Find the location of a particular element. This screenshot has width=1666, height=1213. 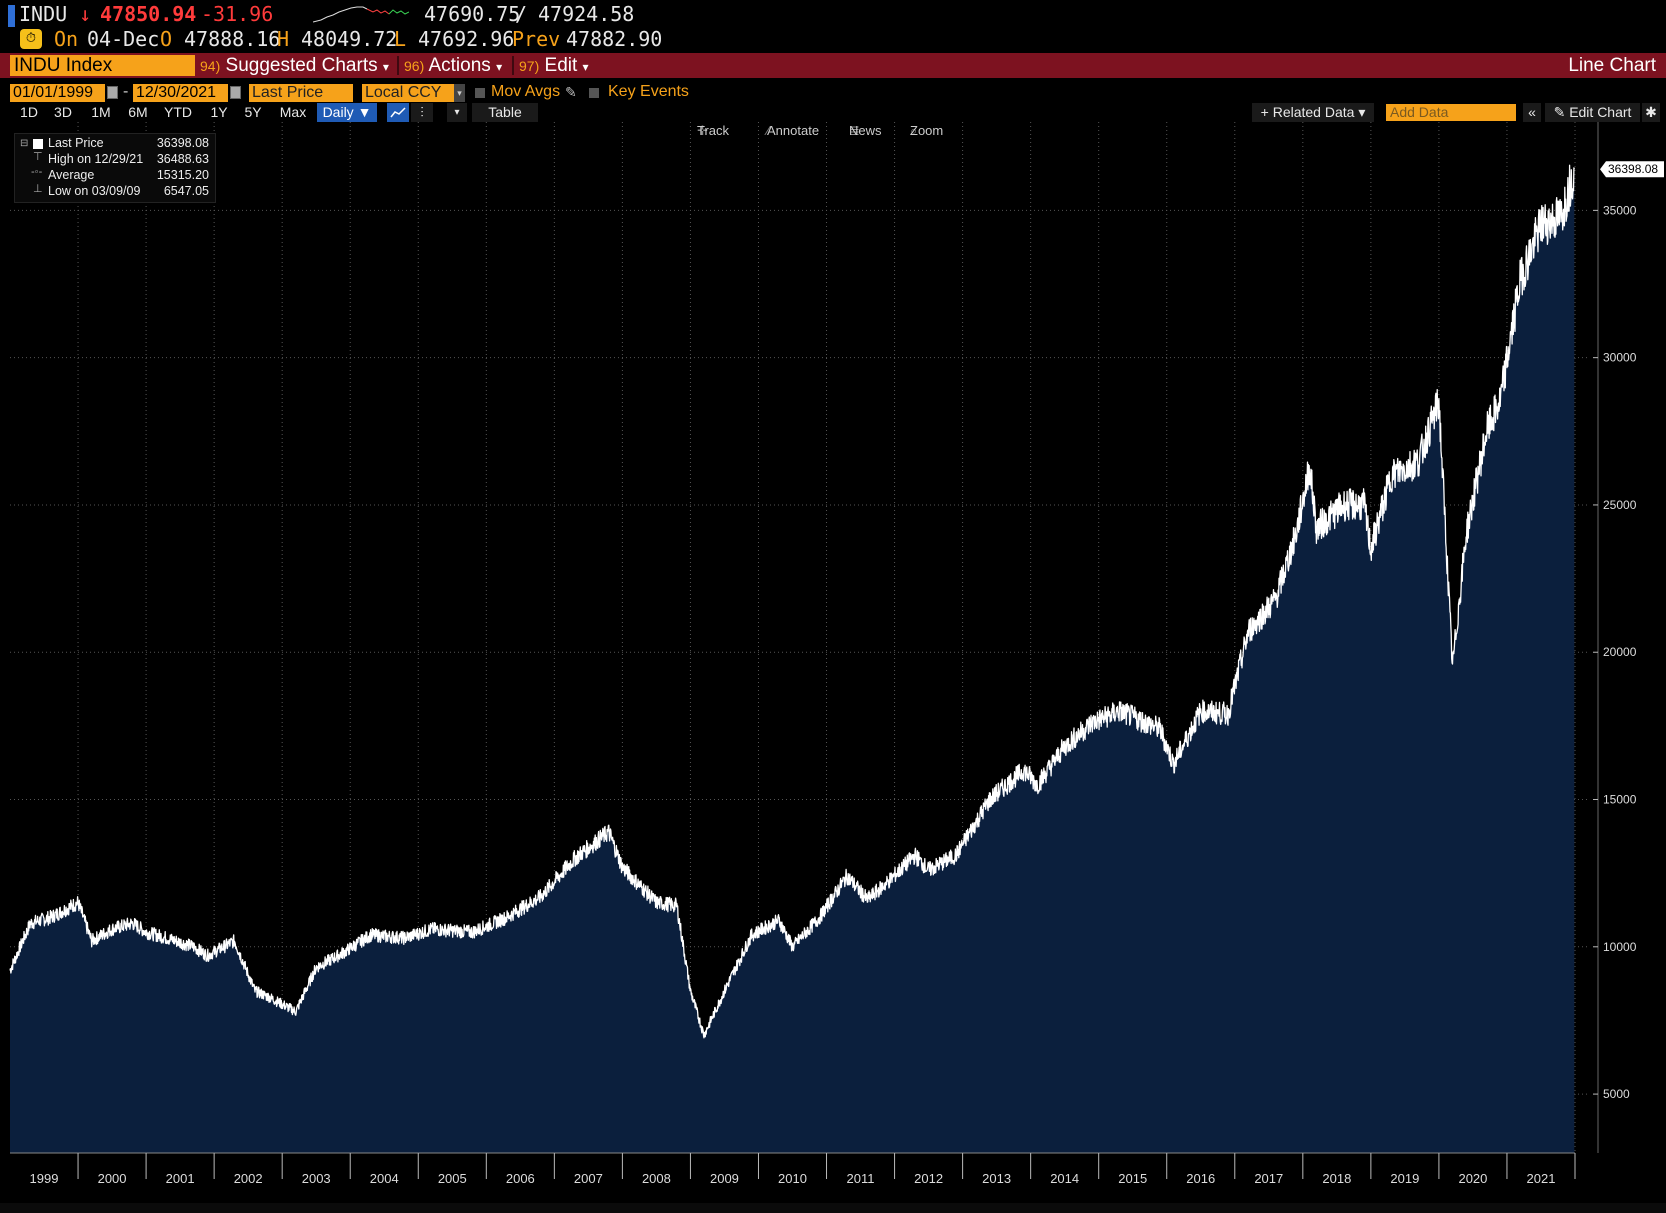

pencil-icon: ✎ is located at coordinates (571, 92).